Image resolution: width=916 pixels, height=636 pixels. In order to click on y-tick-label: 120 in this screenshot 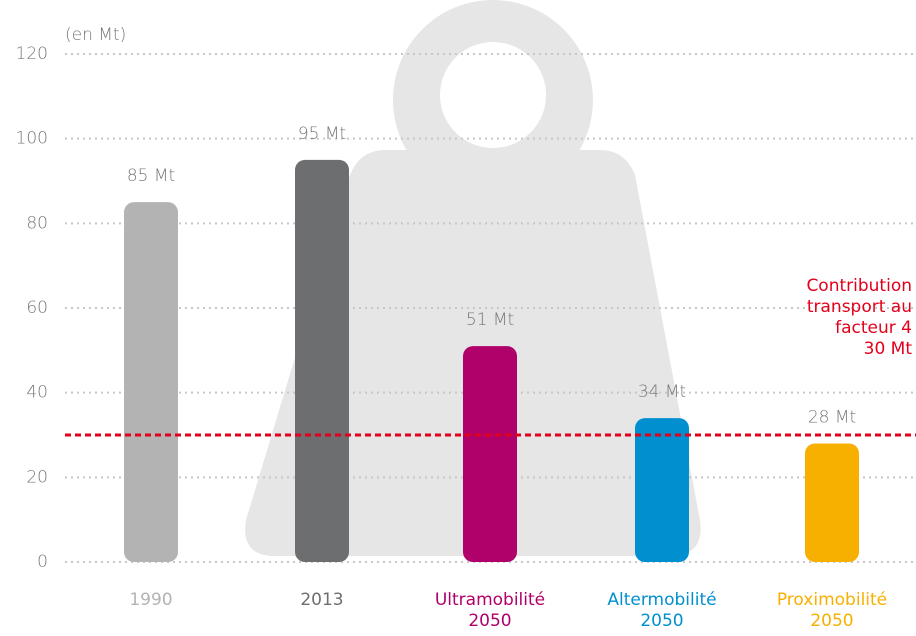, I will do `click(32, 54)`.